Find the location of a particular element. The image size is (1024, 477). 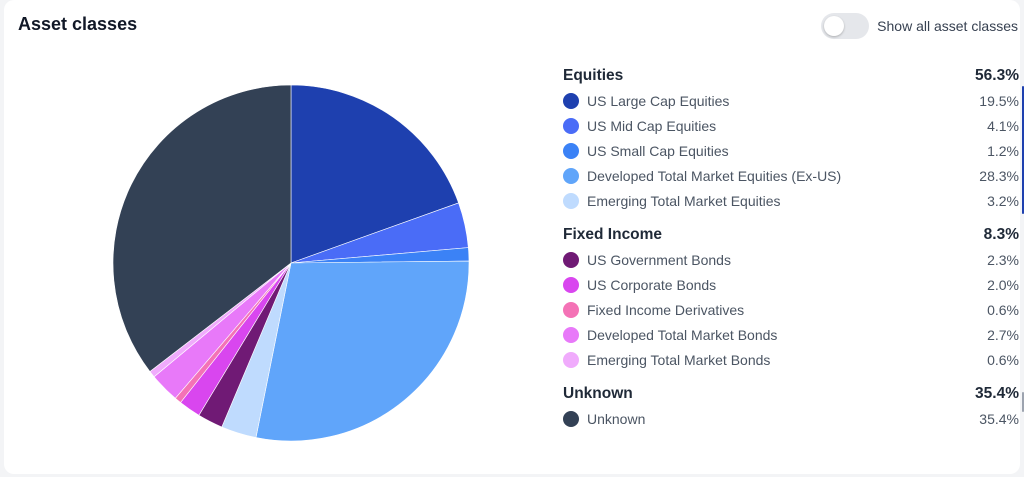

legend-item: US Mid Cap Equities 4.1% is located at coordinates (791, 125).